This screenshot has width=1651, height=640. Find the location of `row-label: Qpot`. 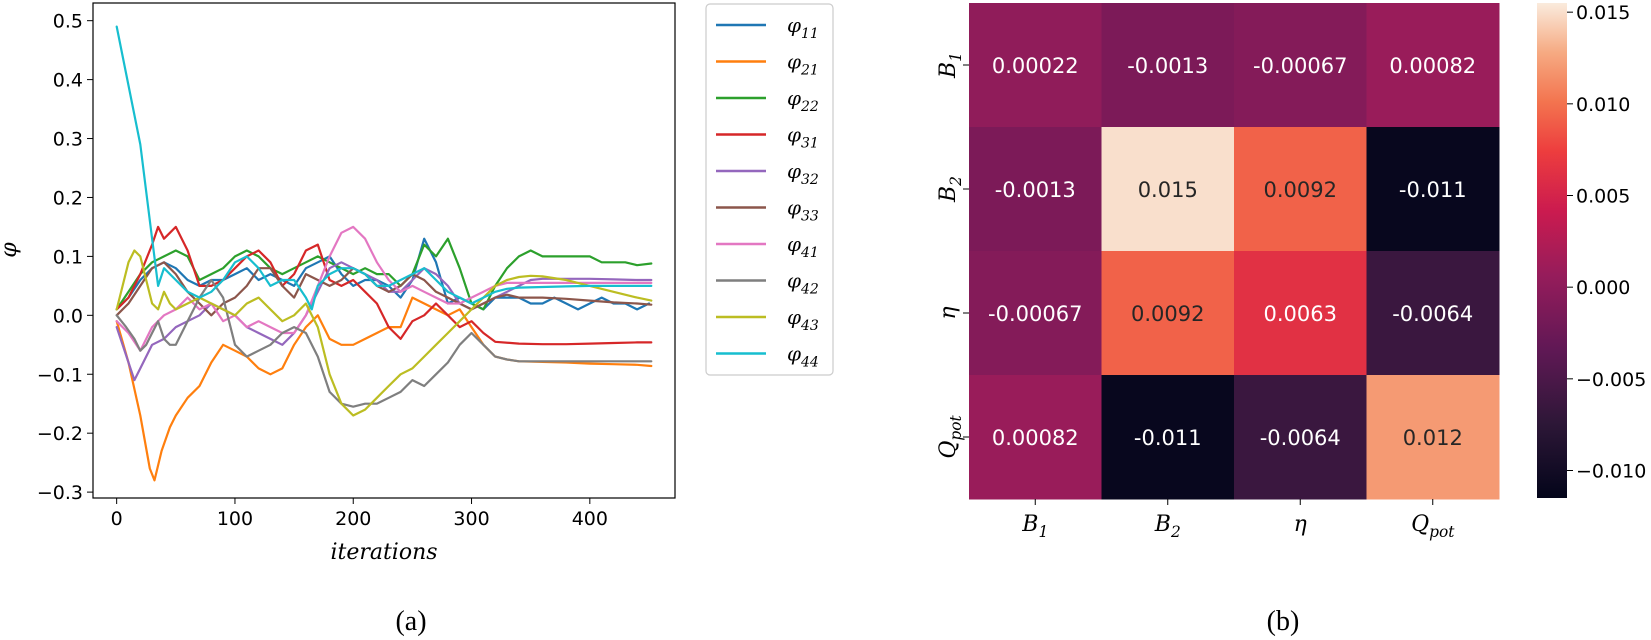

row-label: Qpot is located at coordinates (950, 437).